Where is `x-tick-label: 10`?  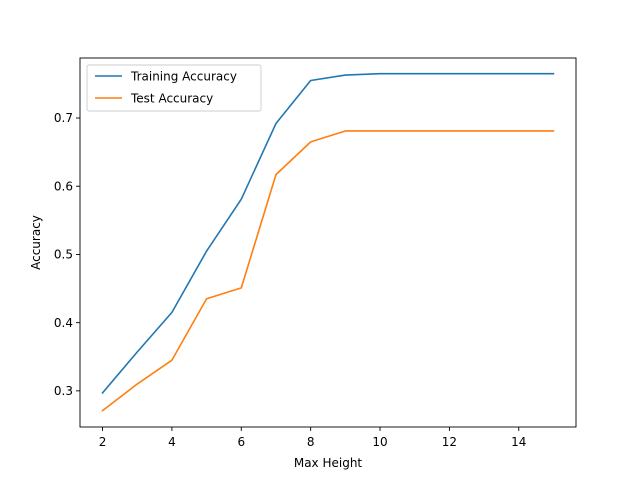
x-tick-label: 10 is located at coordinates (379, 442).